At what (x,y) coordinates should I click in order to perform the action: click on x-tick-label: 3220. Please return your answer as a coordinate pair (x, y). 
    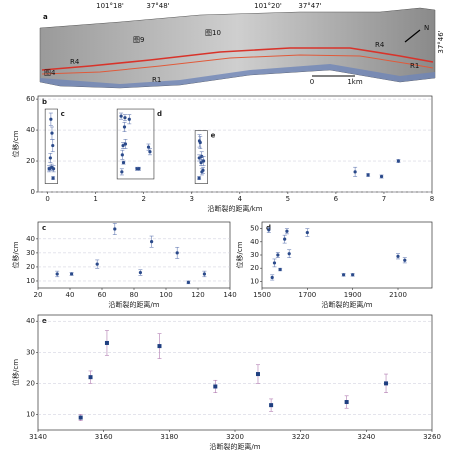
    Looking at the image, I should click on (301, 437).